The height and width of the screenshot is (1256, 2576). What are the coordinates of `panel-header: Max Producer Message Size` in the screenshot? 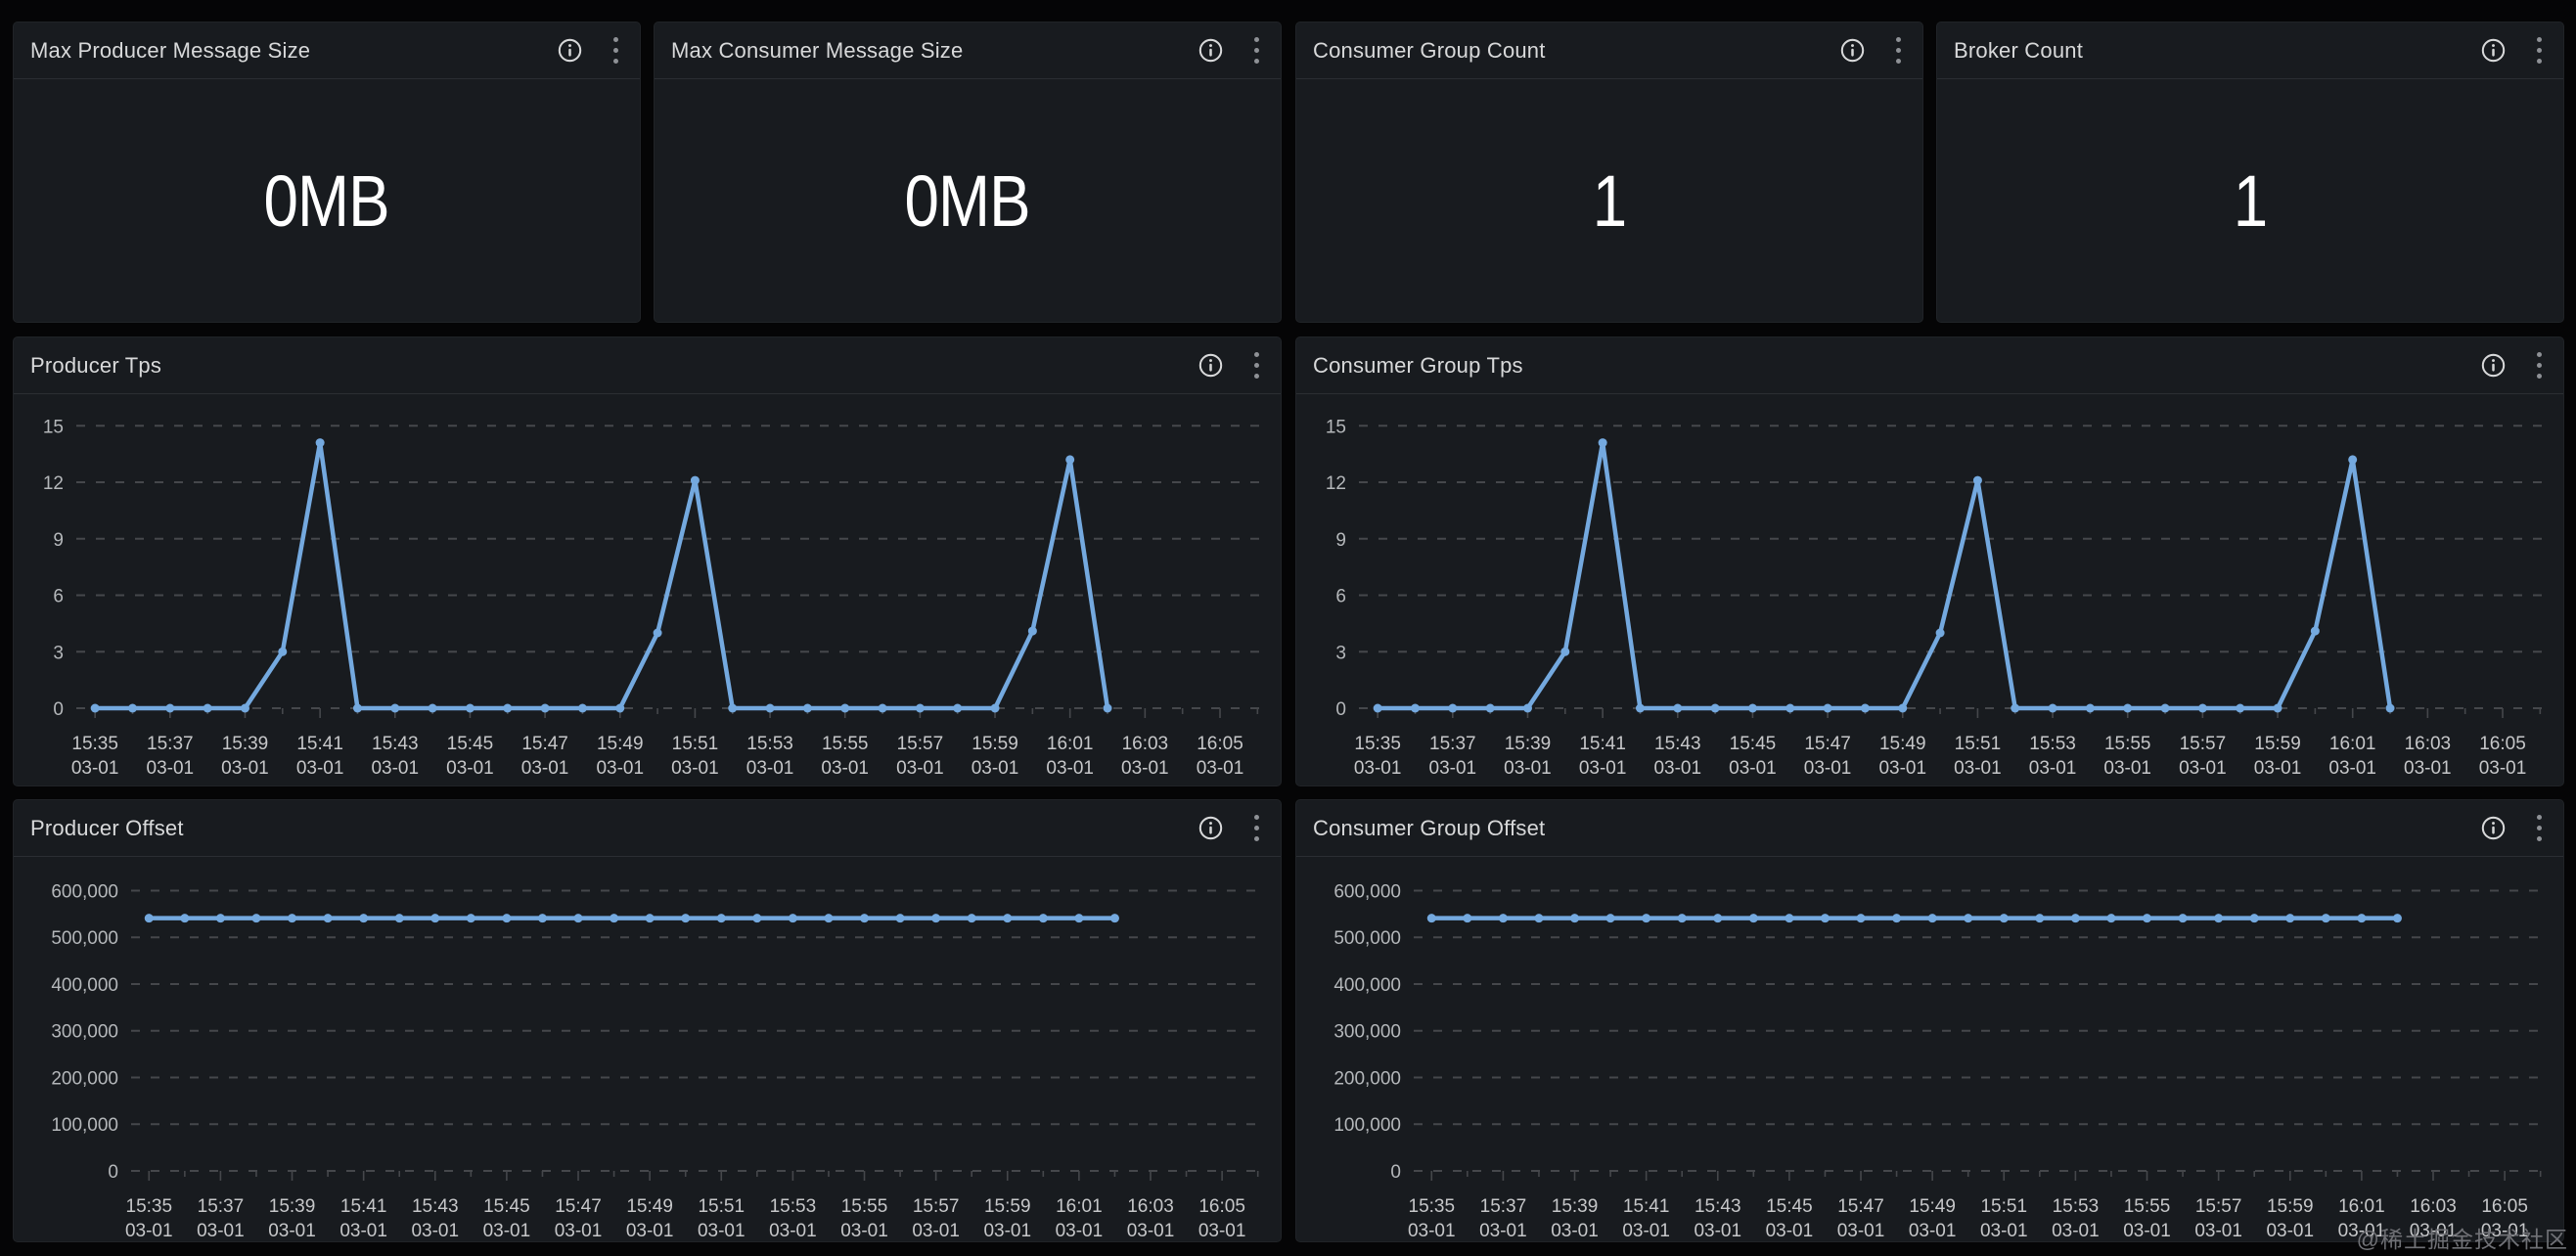 It's located at (327, 51).